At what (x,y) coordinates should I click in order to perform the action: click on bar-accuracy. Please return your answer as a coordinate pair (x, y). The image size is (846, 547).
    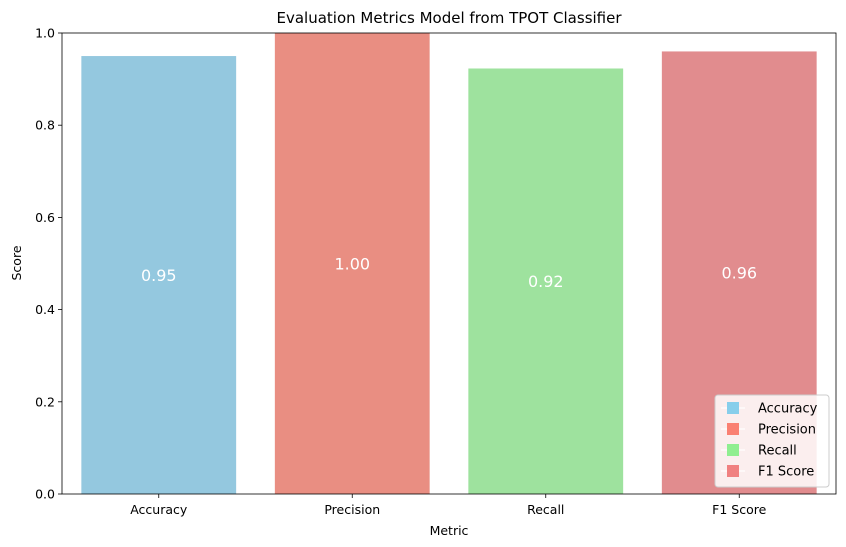
    Looking at the image, I should click on (159, 275).